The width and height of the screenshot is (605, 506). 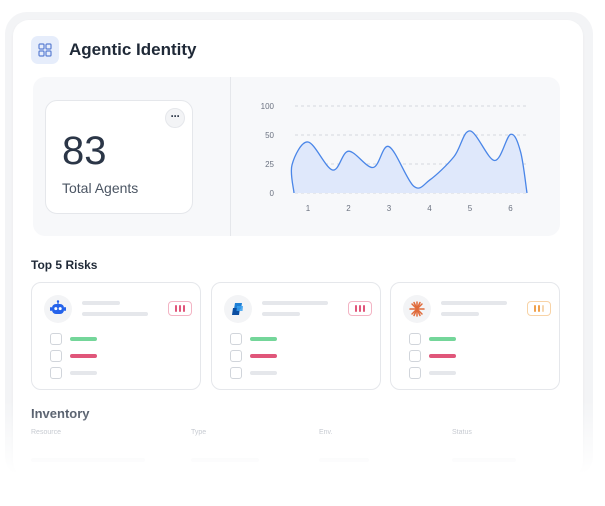 I want to click on asterisk-burst-icon, so click(x=417, y=309).